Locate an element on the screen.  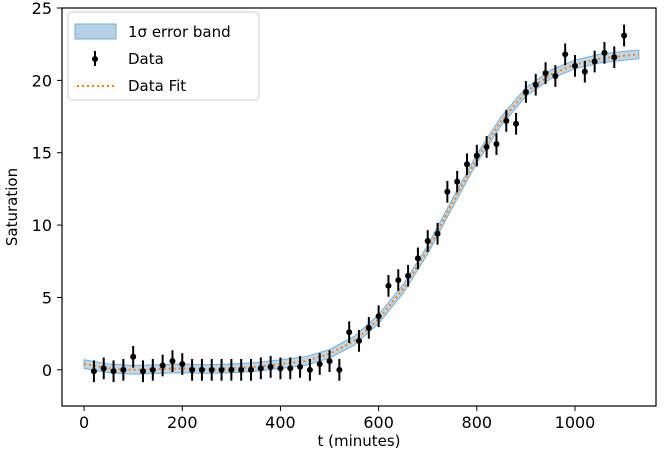
x-tick-label: 600 is located at coordinates (378, 422).